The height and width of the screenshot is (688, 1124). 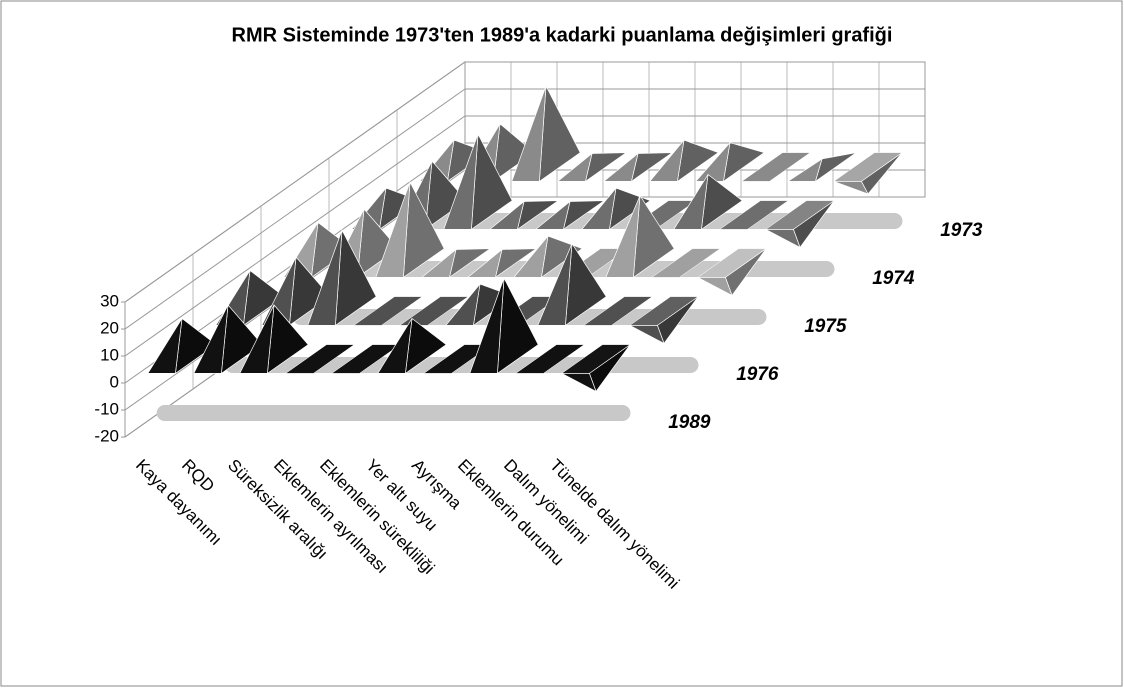 I want to click on y-tick-label: 20, so click(x=109, y=327).